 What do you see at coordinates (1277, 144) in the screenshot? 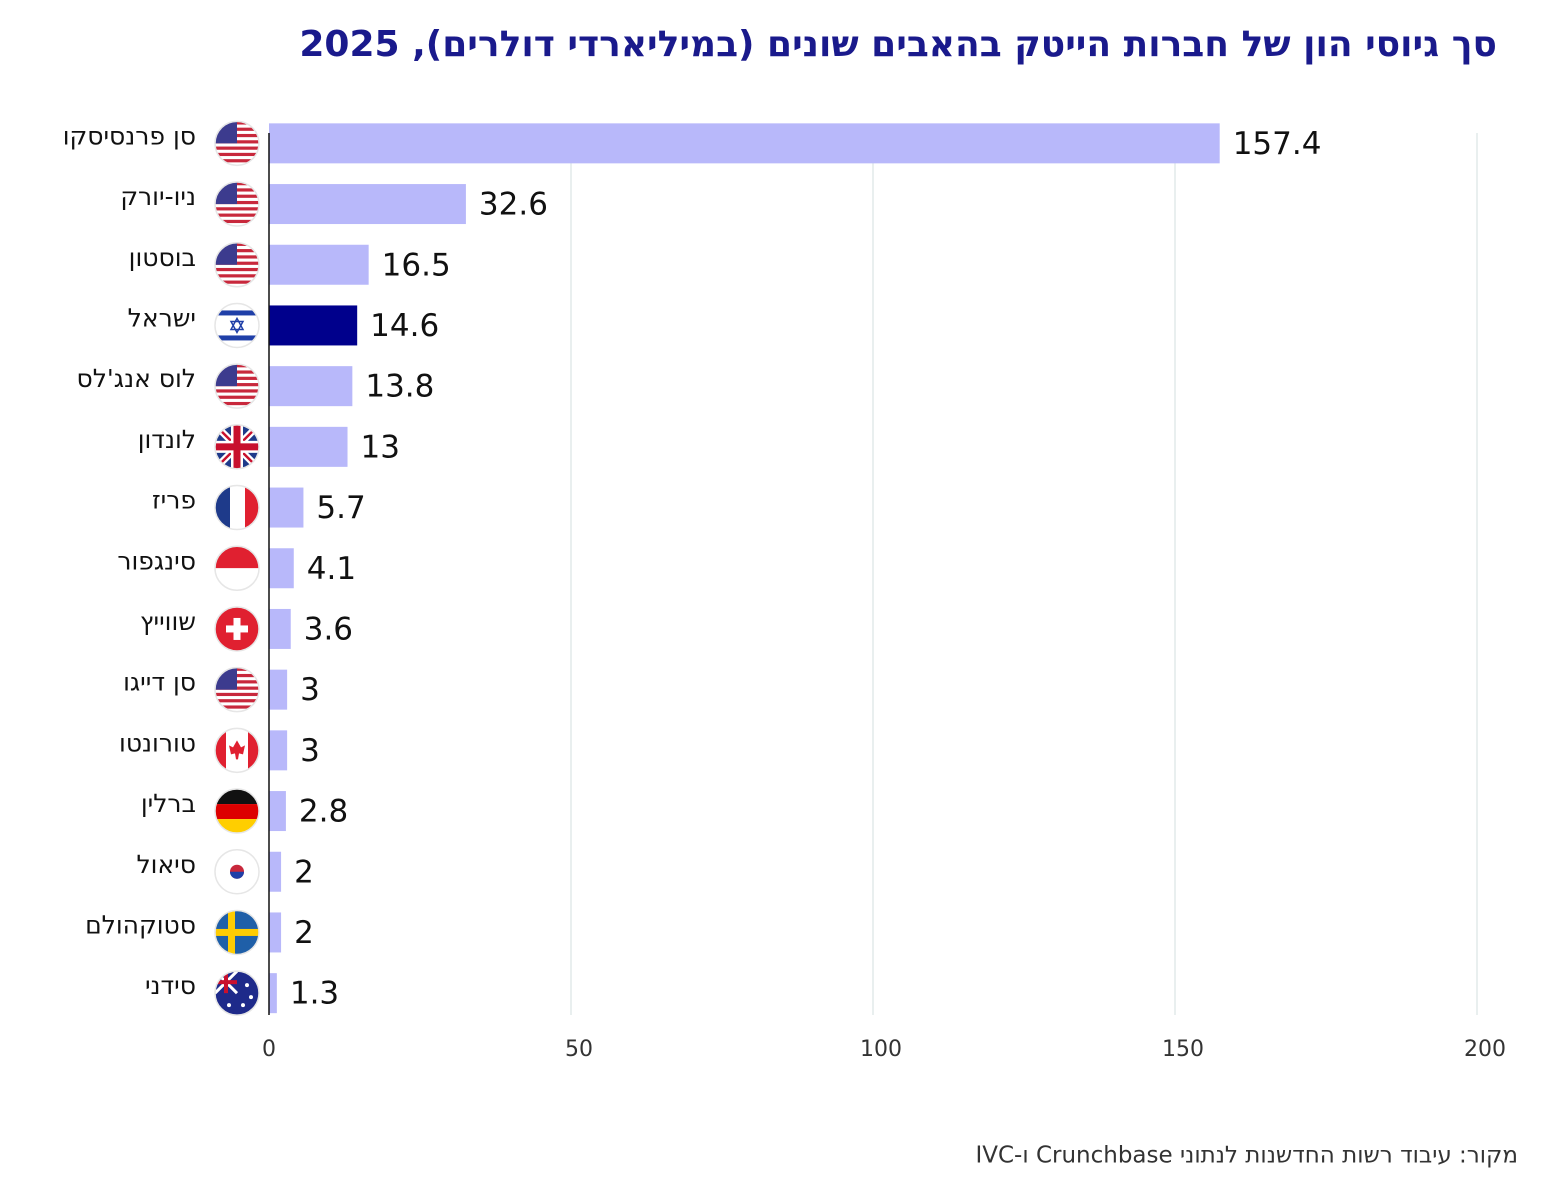
I see `value-label: 157.4` at bounding box center [1277, 144].